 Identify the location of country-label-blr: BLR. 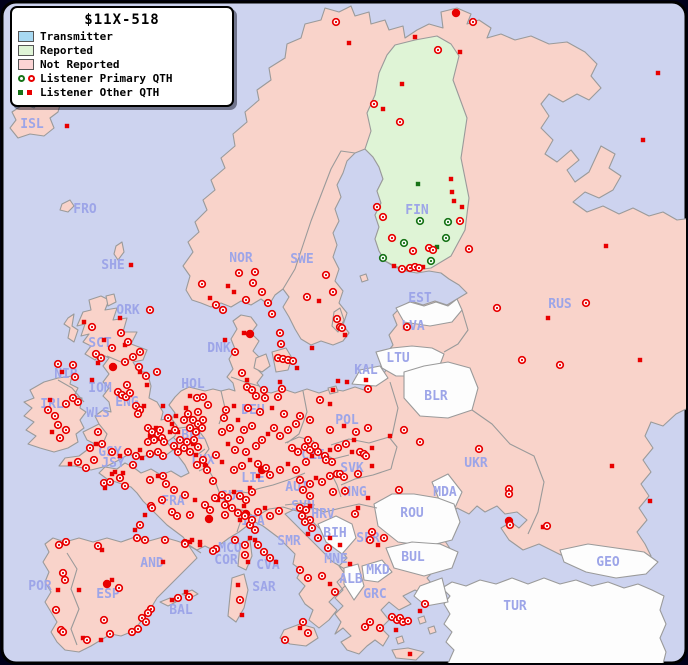
(436, 396).